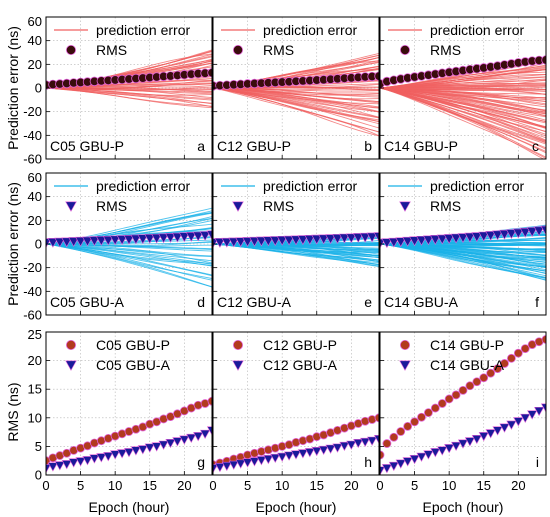  I want to click on panel-name-label: C12 GBU-P, so click(254, 146).